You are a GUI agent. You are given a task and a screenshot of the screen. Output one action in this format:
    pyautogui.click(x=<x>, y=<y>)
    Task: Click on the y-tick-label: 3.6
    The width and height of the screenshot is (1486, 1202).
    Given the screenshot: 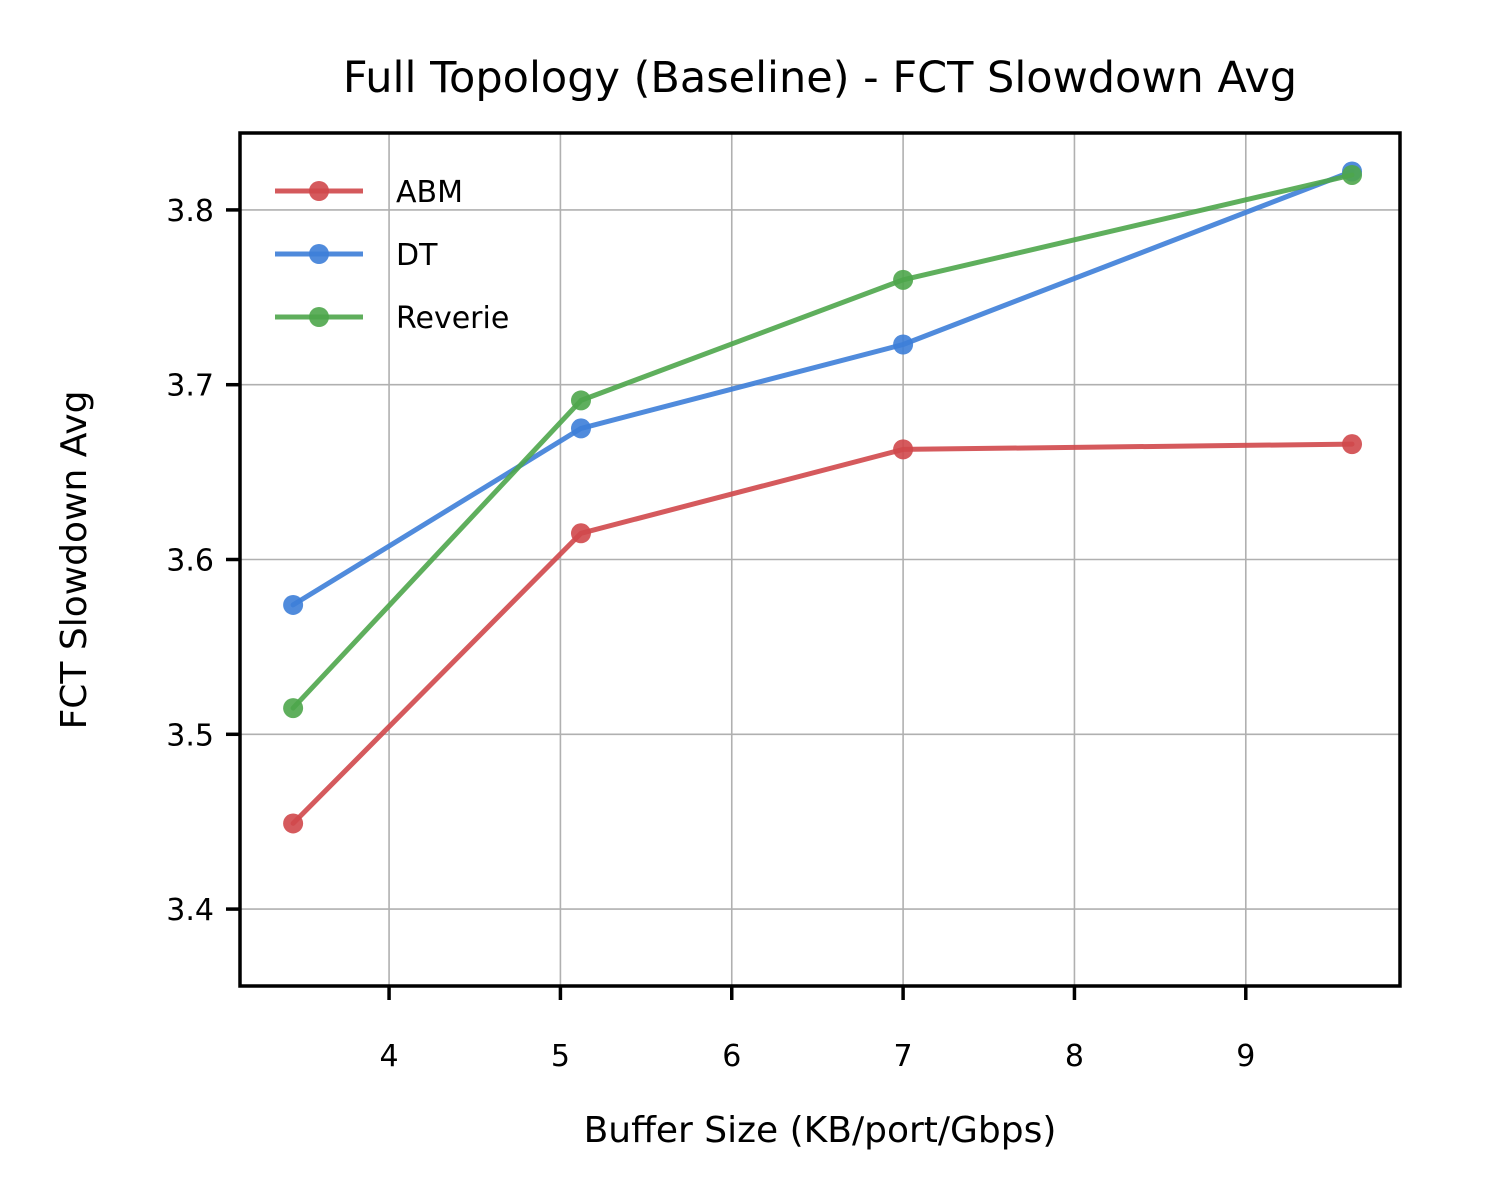 What is the action you would take?
    pyautogui.click(x=190, y=561)
    